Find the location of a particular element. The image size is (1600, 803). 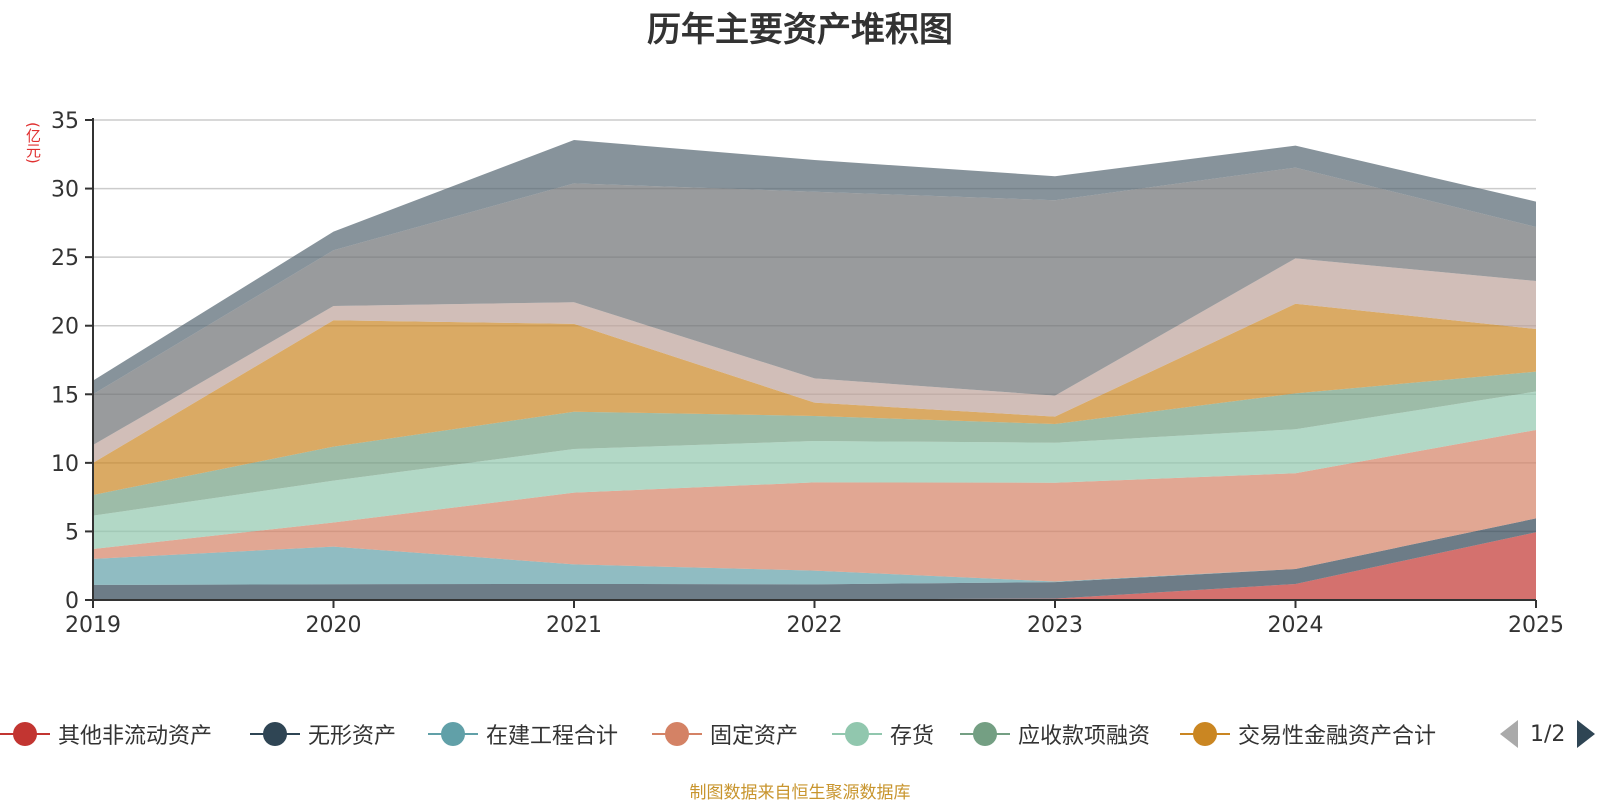

chart-title: 历年主要资产堆积图 is located at coordinates (800, 30).